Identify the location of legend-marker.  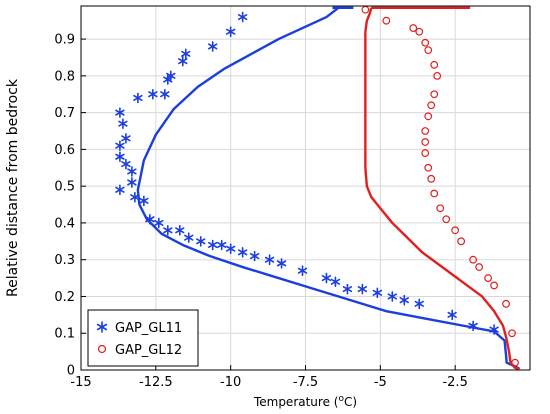
(102, 349).